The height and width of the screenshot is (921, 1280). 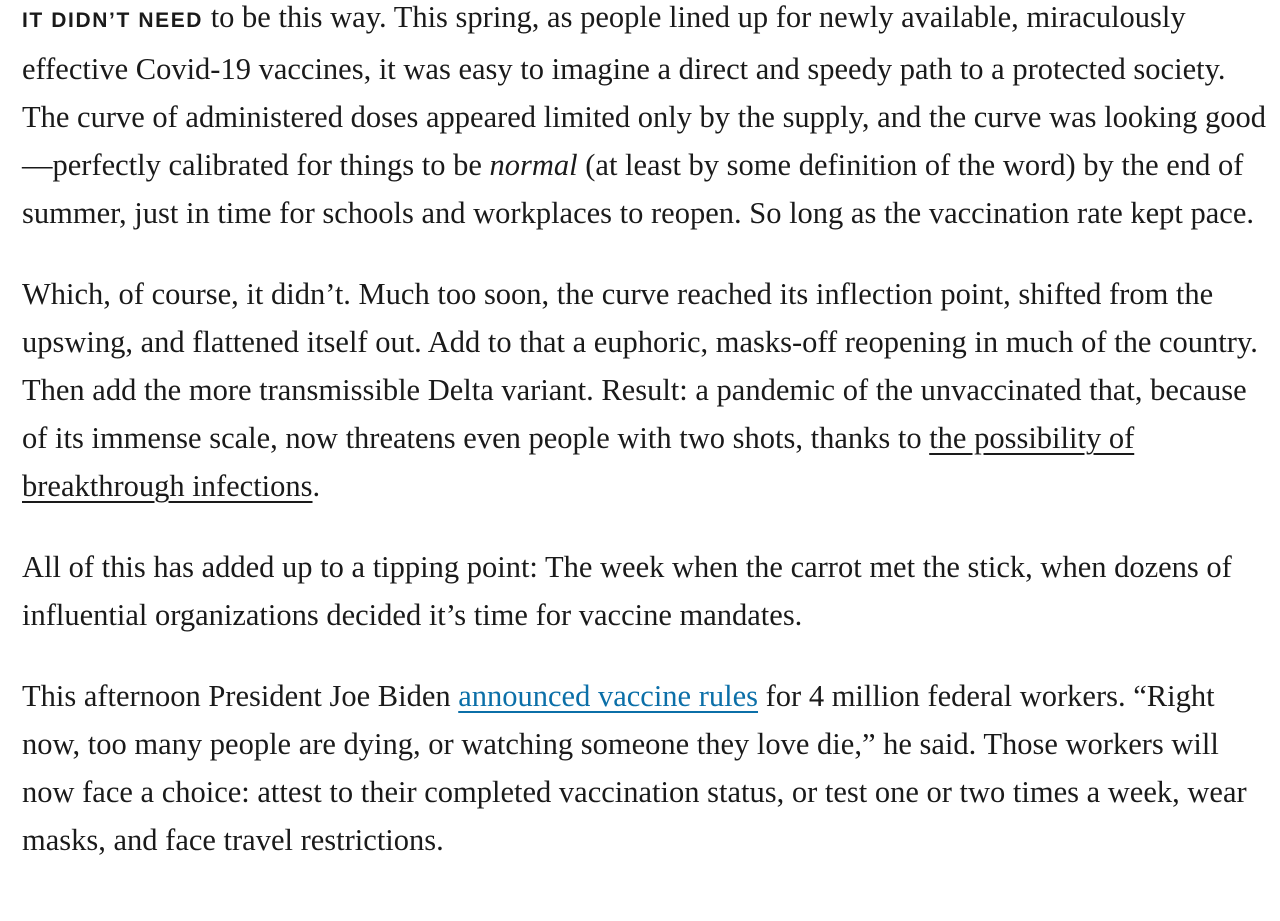 What do you see at coordinates (533, 165) in the screenshot?
I see `emphasis-text: normal` at bounding box center [533, 165].